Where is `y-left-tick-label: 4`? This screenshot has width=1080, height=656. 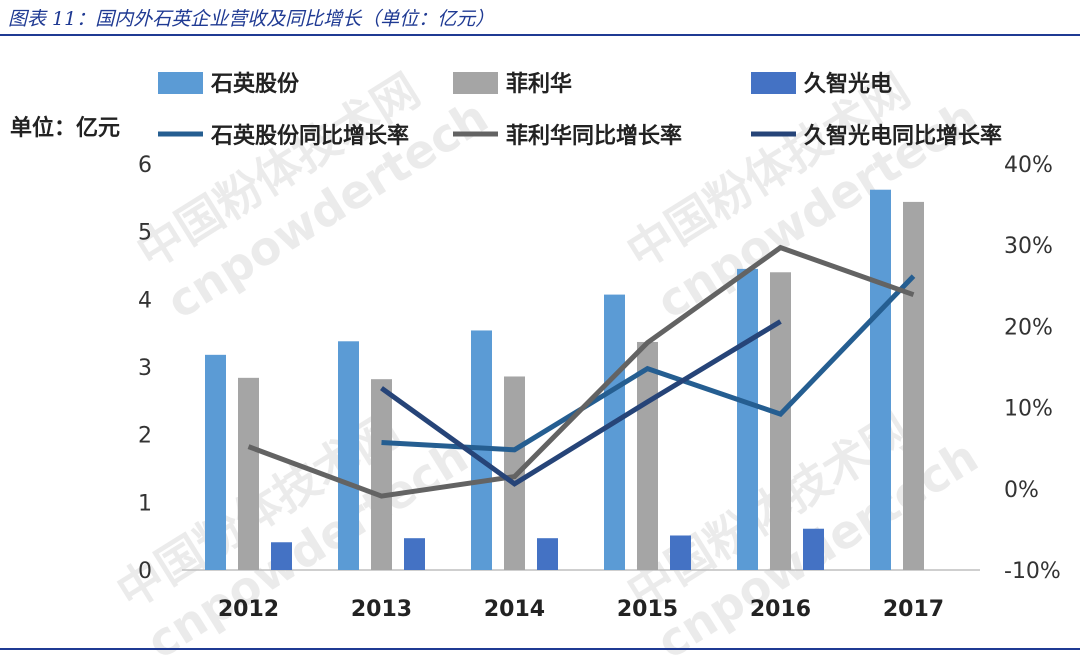 y-left-tick-label: 4 is located at coordinates (145, 300).